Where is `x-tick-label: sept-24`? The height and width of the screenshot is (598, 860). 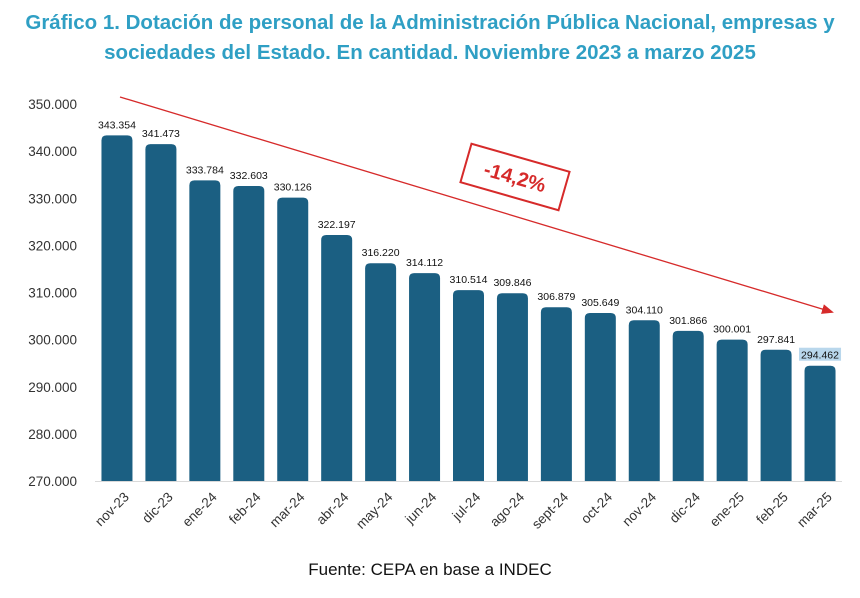
x-tick-label: sept-24 is located at coordinates (550, 510).